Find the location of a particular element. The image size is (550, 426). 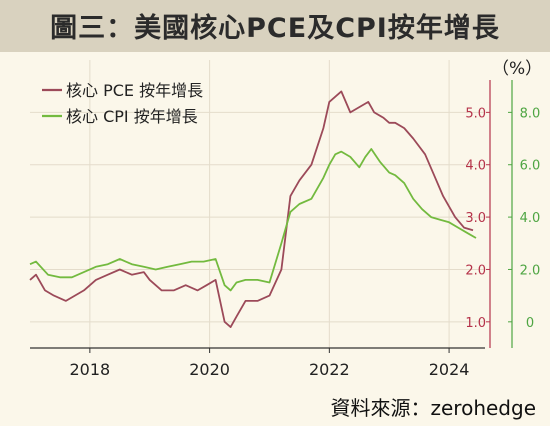

left-y-tick-label: 3.0 is located at coordinates (475, 218).